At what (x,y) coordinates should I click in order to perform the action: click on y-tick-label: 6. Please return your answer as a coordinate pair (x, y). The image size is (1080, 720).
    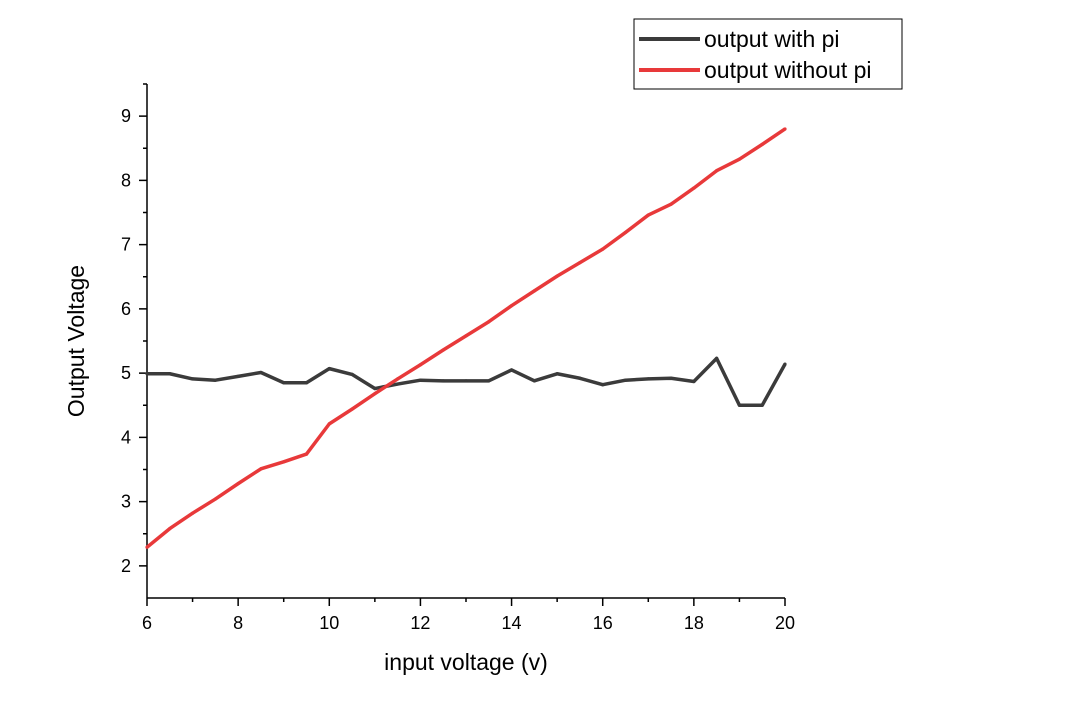
    Looking at the image, I should click on (126, 309).